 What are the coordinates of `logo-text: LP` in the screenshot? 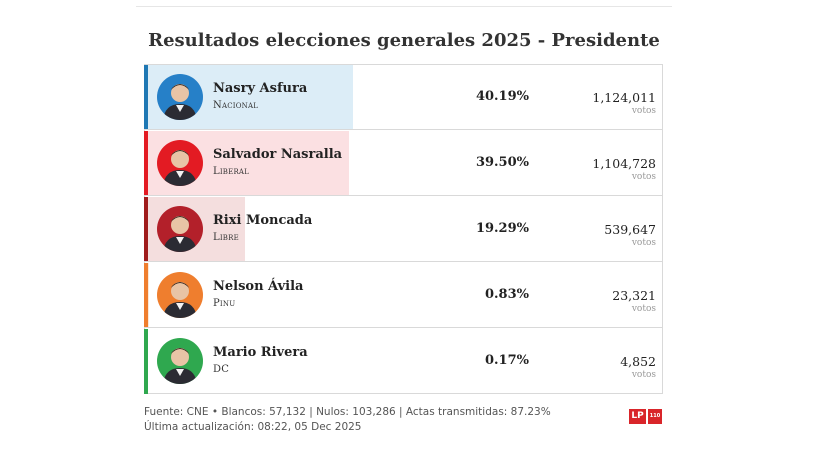 It's located at (637, 416).